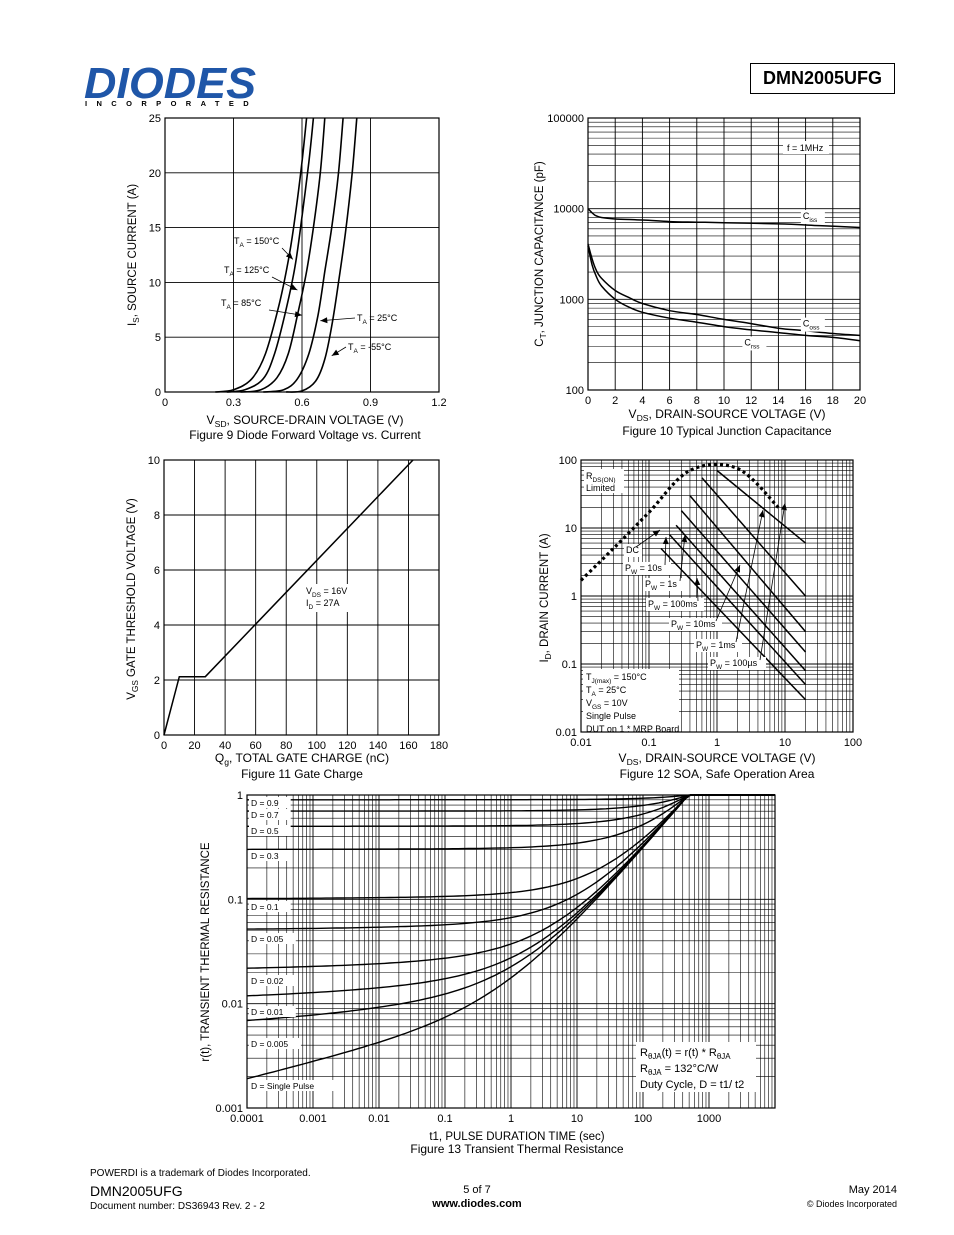 The image size is (954, 1235). What do you see at coordinates (211, 420) in the screenshot?
I see `x-axis-label-part: V` at bounding box center [211, 420].